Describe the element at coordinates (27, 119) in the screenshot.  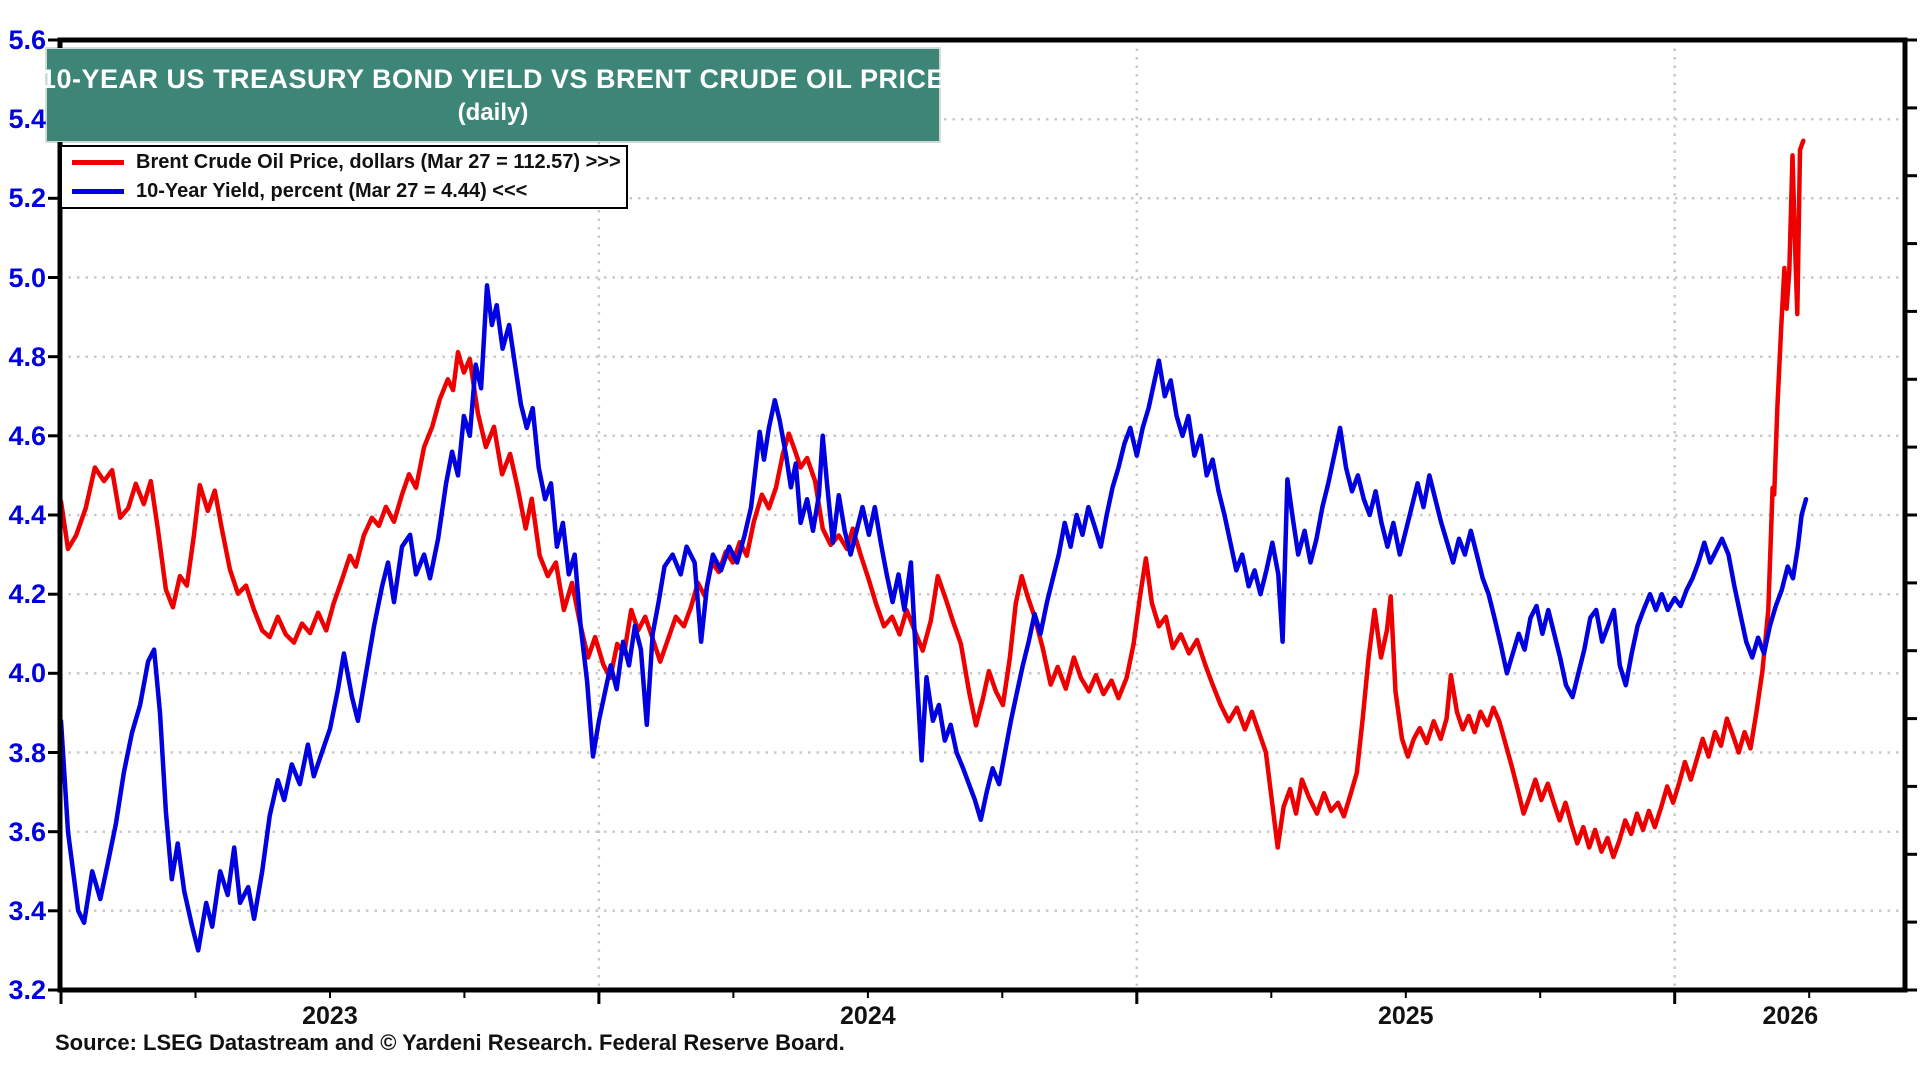
I see `left-axis-label: 5.4` at that location.